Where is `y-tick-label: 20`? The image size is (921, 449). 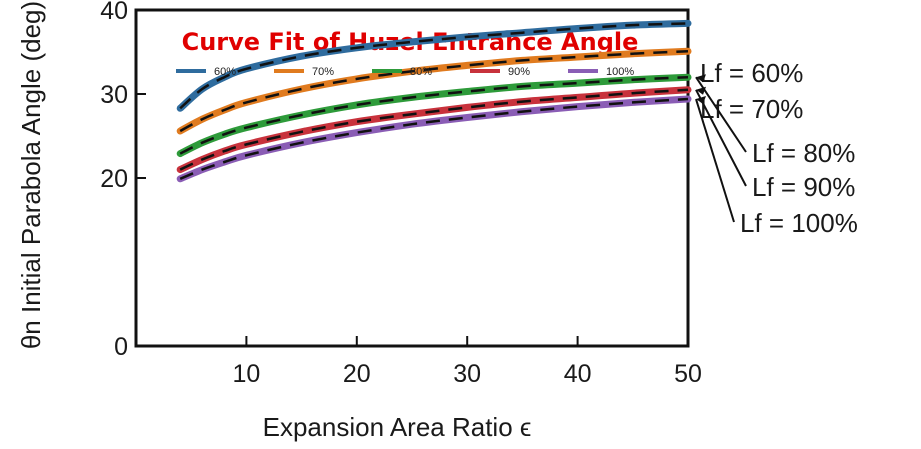 y-tick-label: 20 is located at coordinates (114, 179).